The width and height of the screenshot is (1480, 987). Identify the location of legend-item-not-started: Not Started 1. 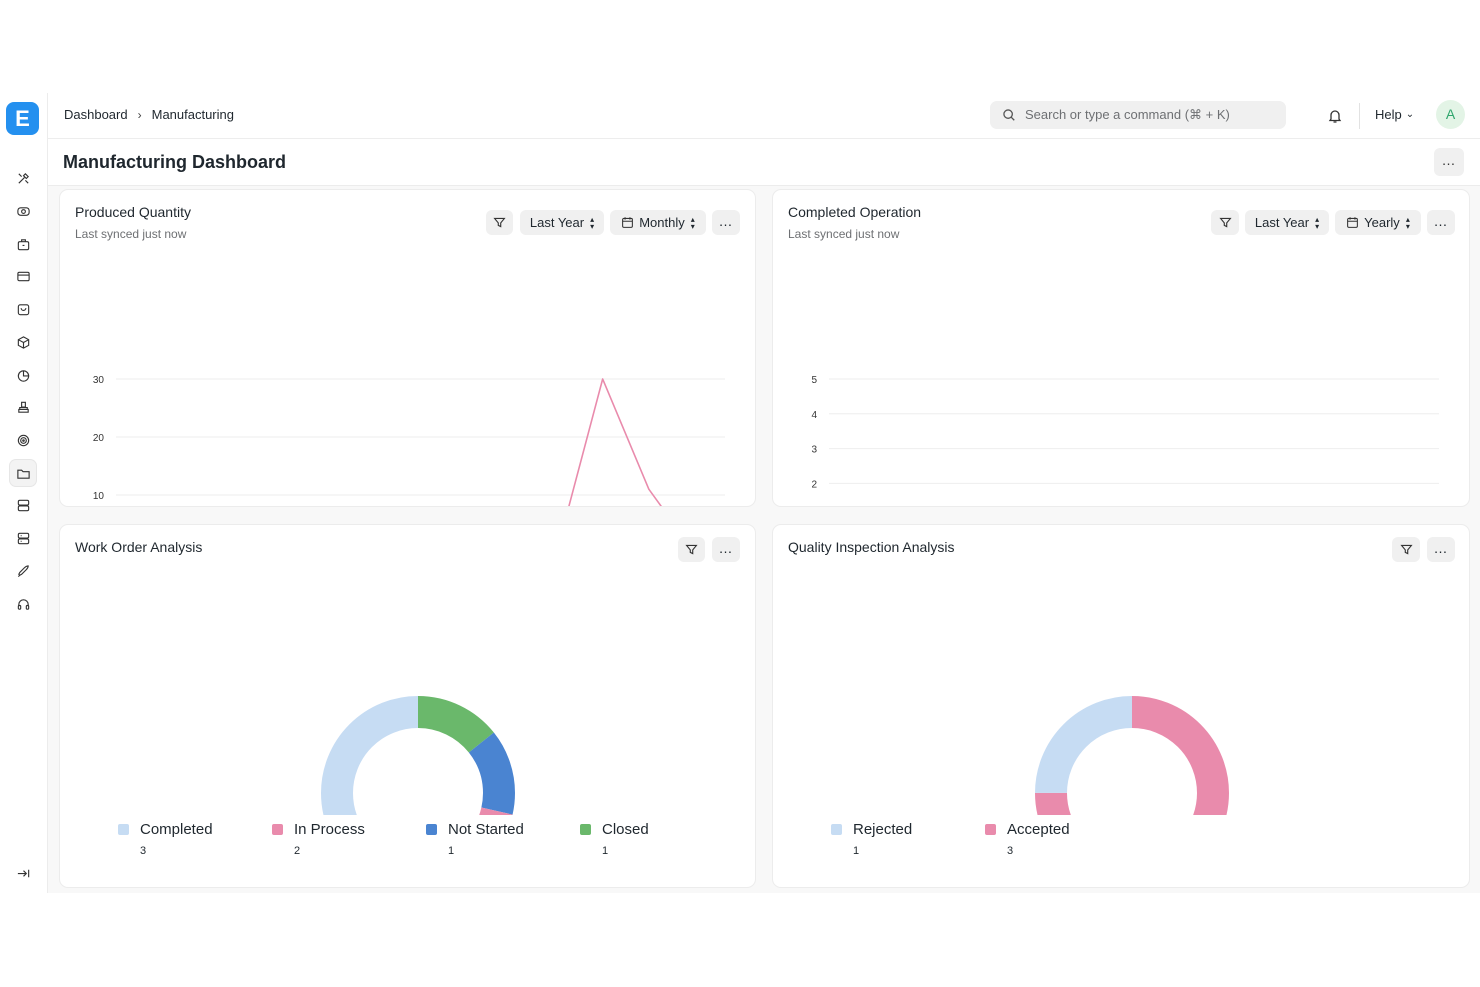
(503, 839).